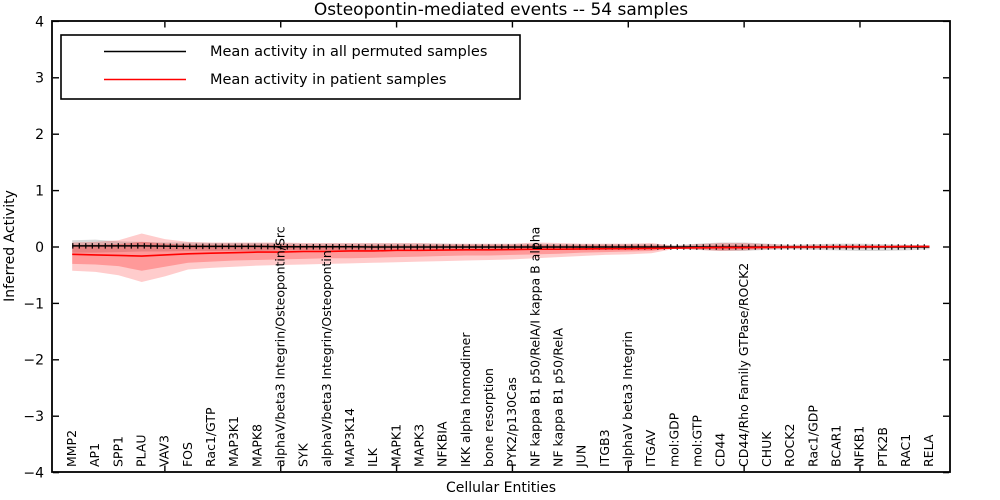 This screenshot has width=1000, height=500. I want to click on x-tick-label: MAP3K1, so click(233, 441).